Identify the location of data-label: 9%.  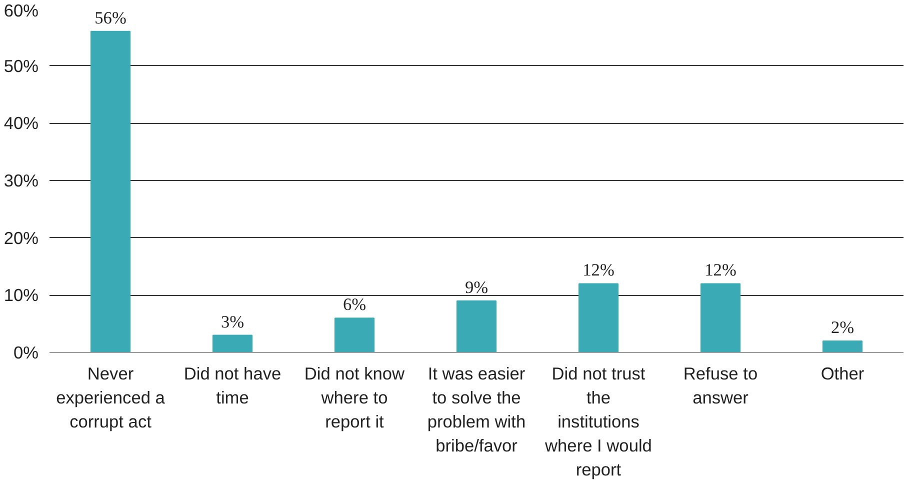
(476, 287).